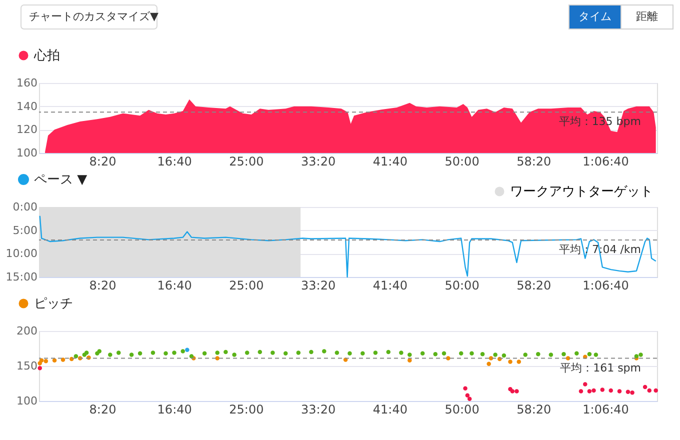  Describe the element at coordinates (46, 56) in the screenshot. I see `legend-label: 心拍` at that location.